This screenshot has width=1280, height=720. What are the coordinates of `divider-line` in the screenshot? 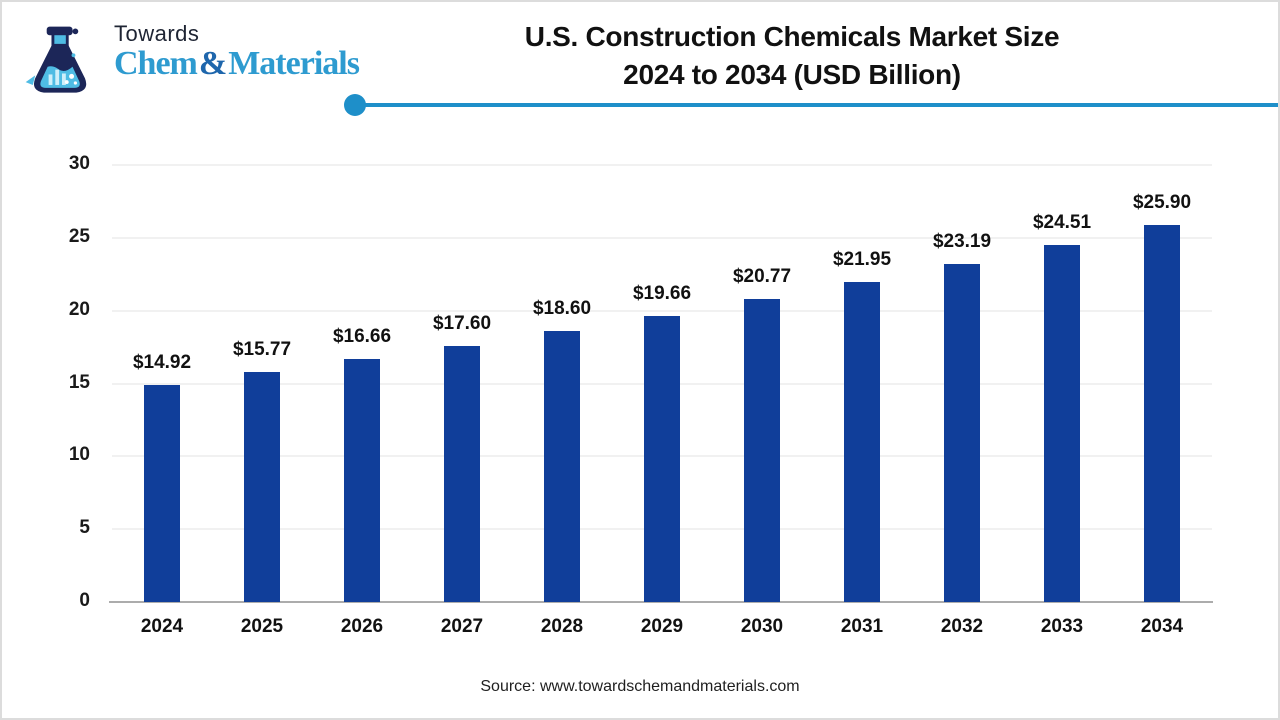 It's located at (816, 105).